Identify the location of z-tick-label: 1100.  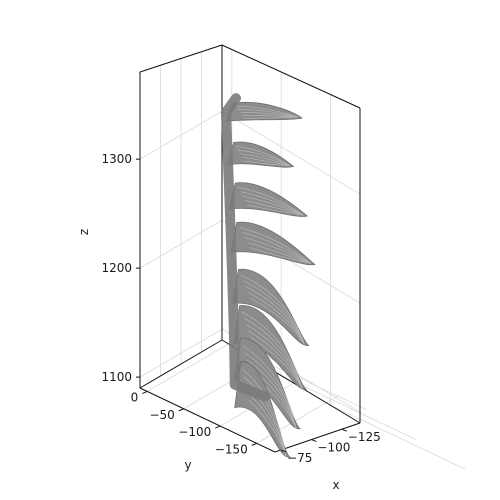
(116, 377).